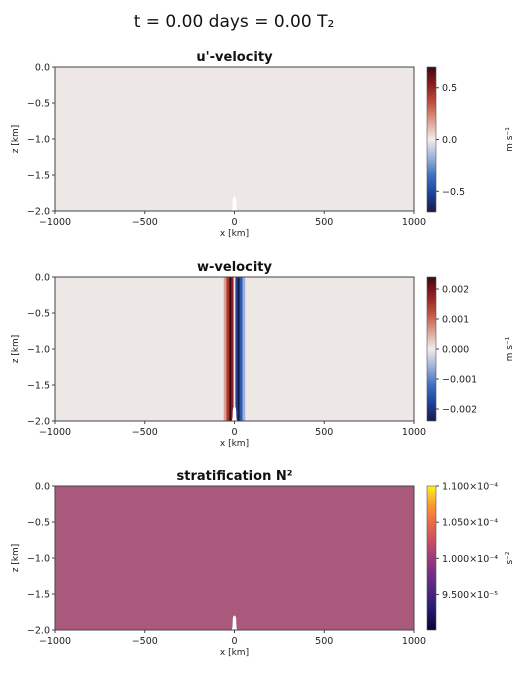  Describe the element at coordinates (455, 350) in the screenshot. I see `colorbar-tick-label: 0.000` at that location.